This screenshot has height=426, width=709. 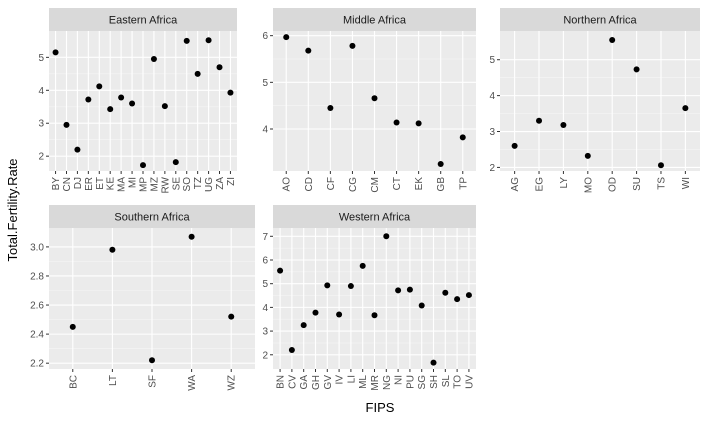 I want to click on x-tick-label: SF, so click(x=153, y=381).